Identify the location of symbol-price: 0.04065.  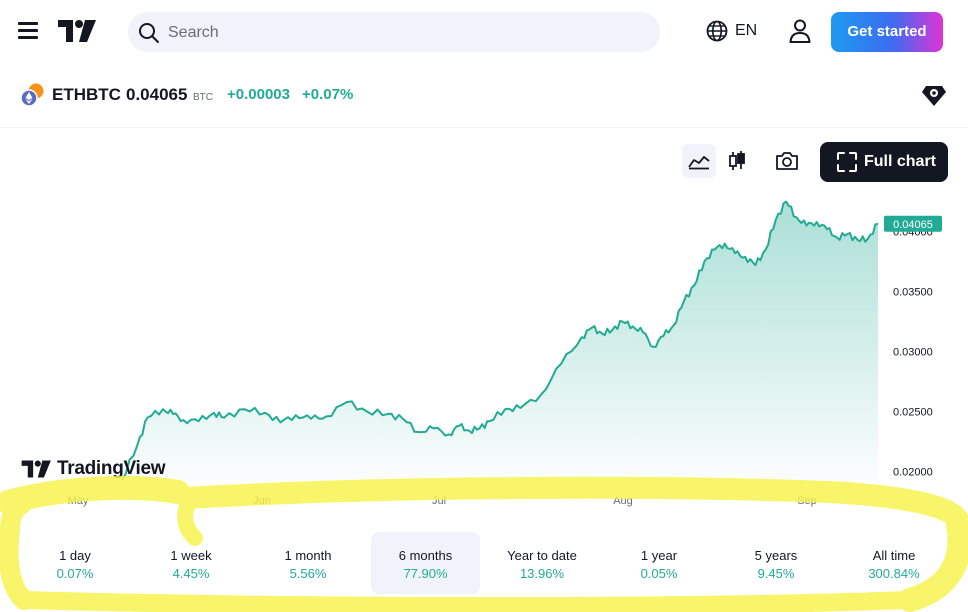
(157, 94).